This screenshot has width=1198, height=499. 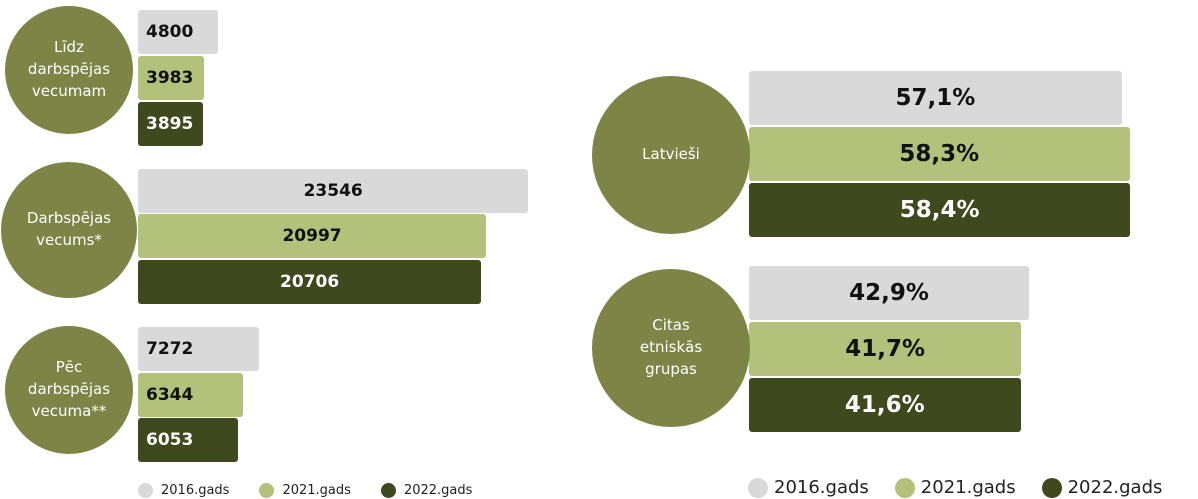 I want to click on bar-value-label: 6053, so click(x=170, y=440).